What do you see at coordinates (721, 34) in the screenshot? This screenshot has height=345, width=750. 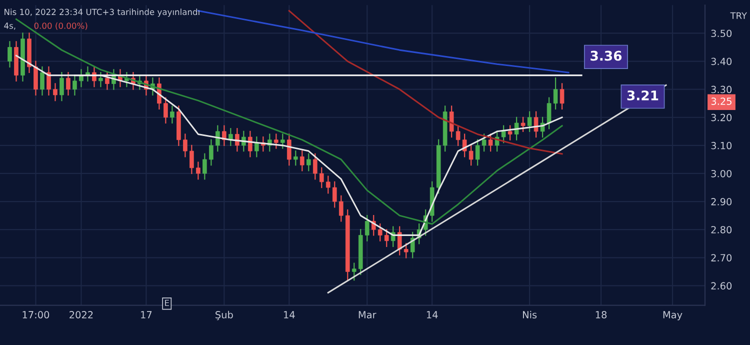 I see `y-tick-label: 3.50` at bounding box center [721, 34].